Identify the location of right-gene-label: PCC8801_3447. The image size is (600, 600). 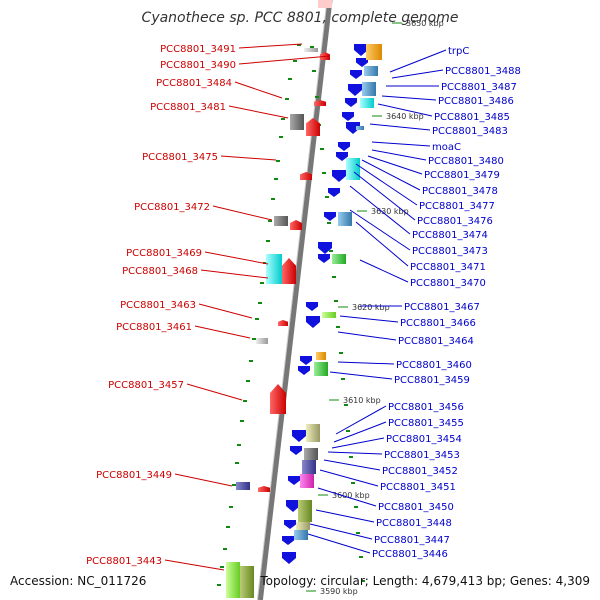
(412, 540).